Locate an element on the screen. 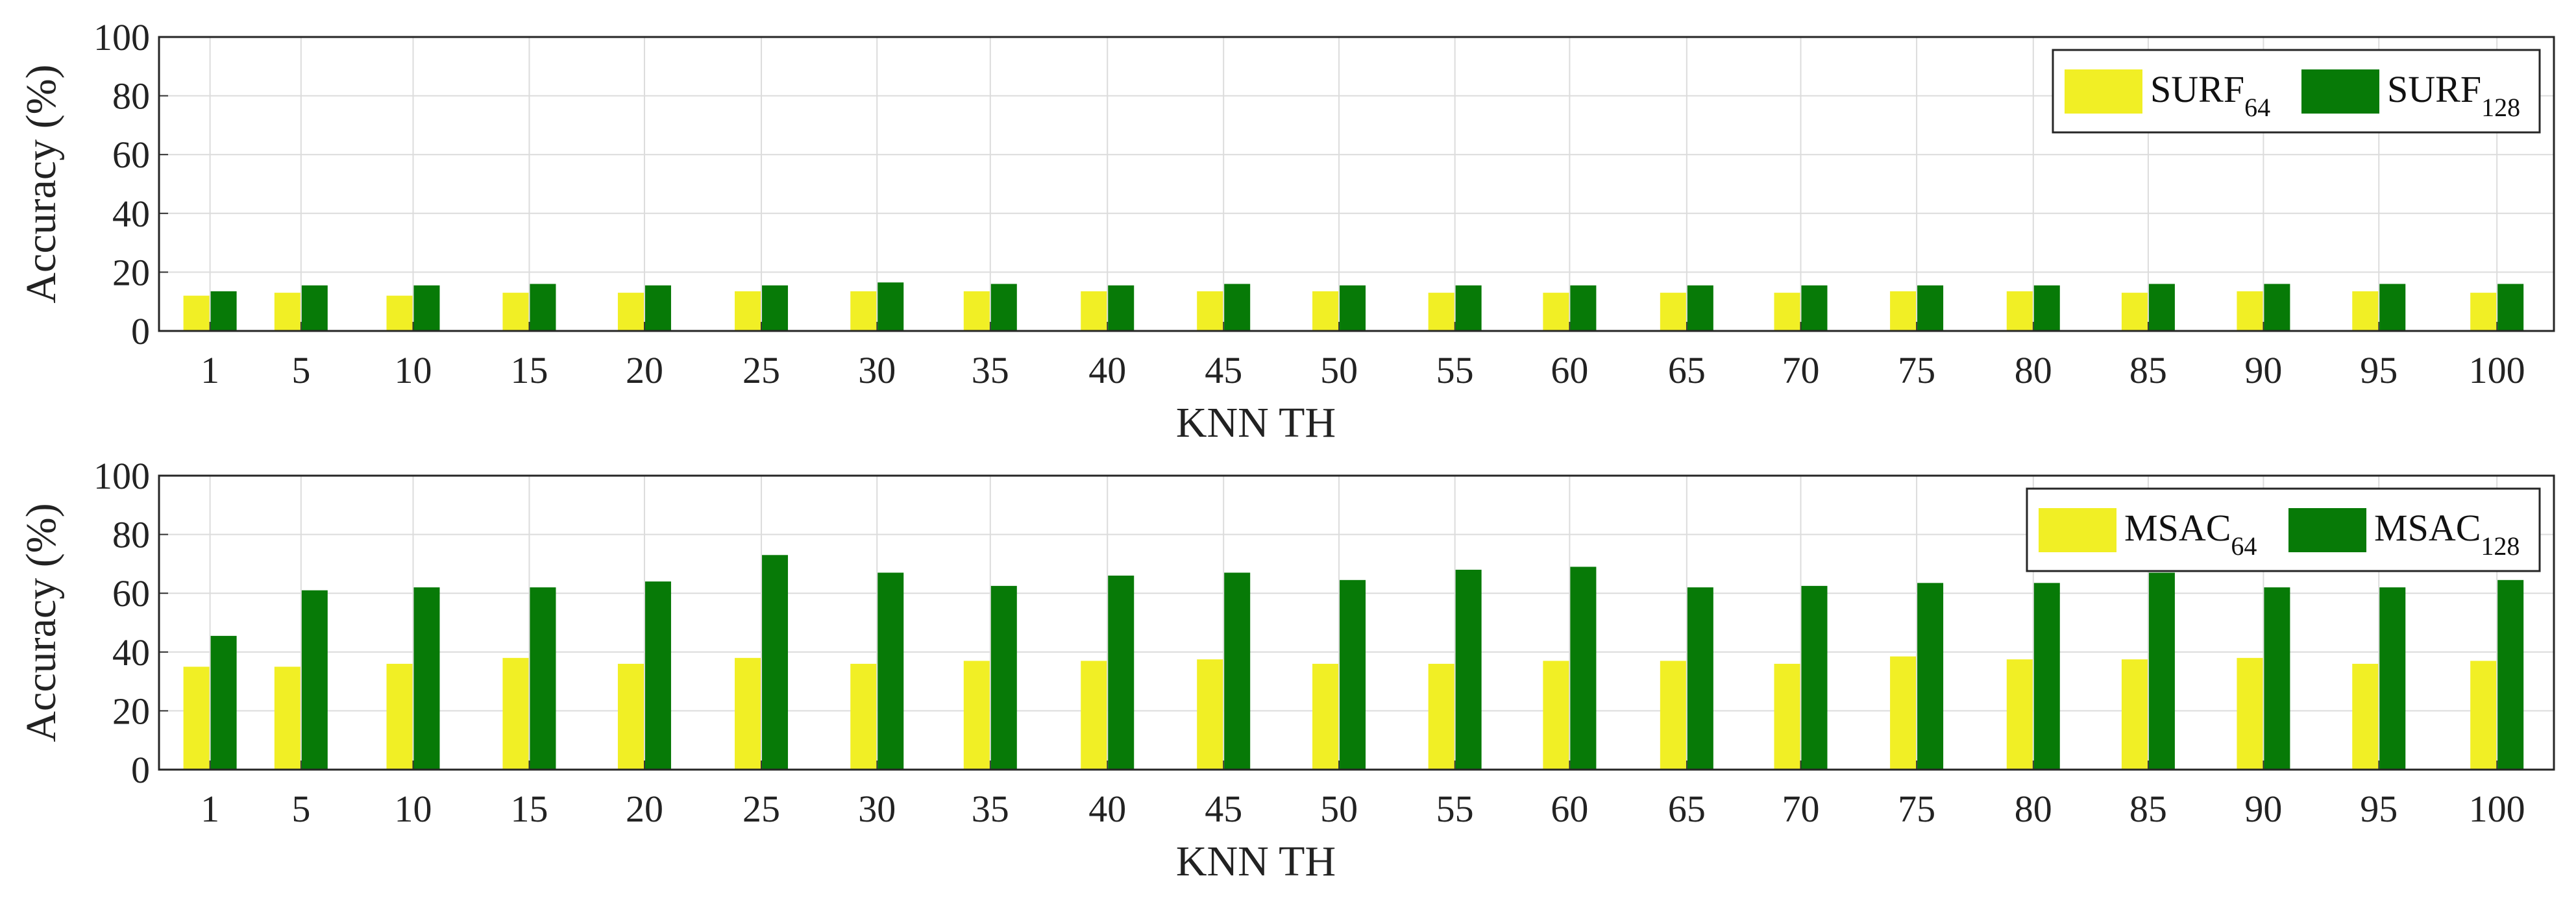  x-tick-label: 90 is located at coordinates (2263, 370).